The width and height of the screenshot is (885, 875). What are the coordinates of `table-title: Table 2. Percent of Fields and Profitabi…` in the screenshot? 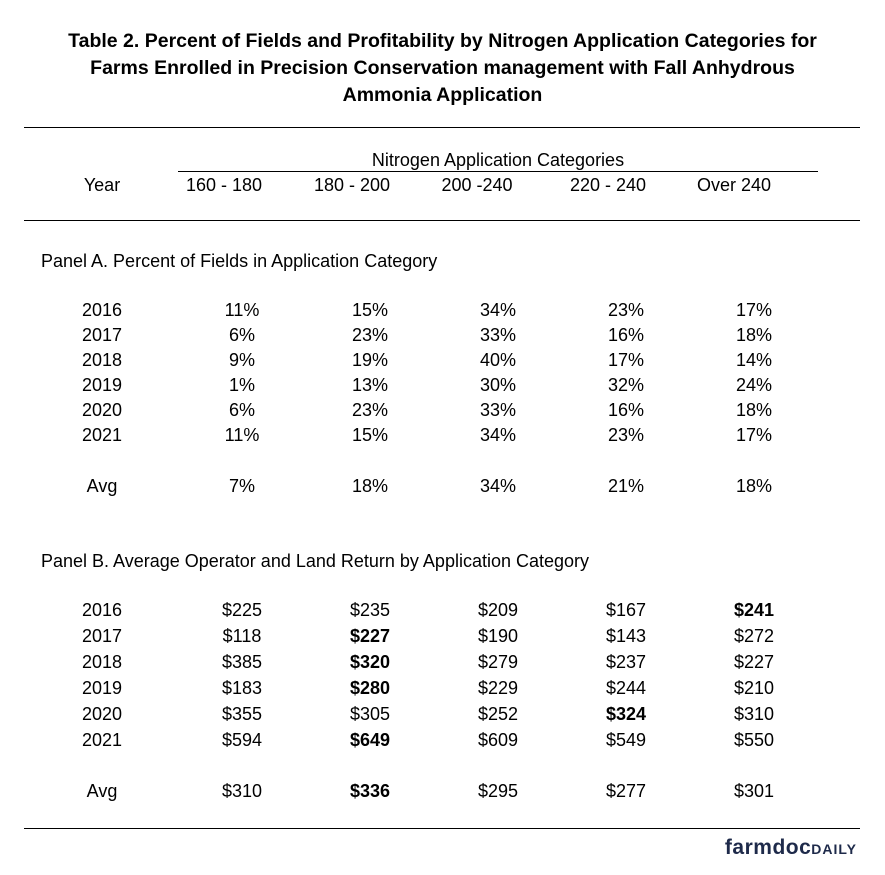 It's located at (442, 68).